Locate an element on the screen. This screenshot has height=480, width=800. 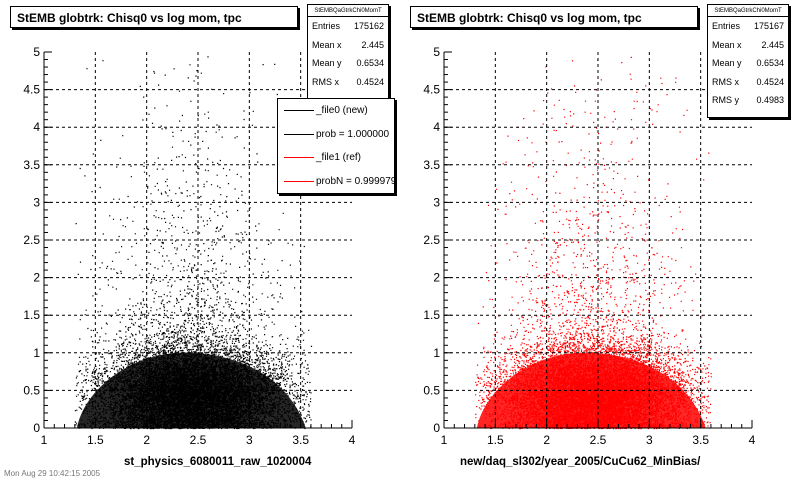
stats-value: 175167 is located at coordinates (768, 26).